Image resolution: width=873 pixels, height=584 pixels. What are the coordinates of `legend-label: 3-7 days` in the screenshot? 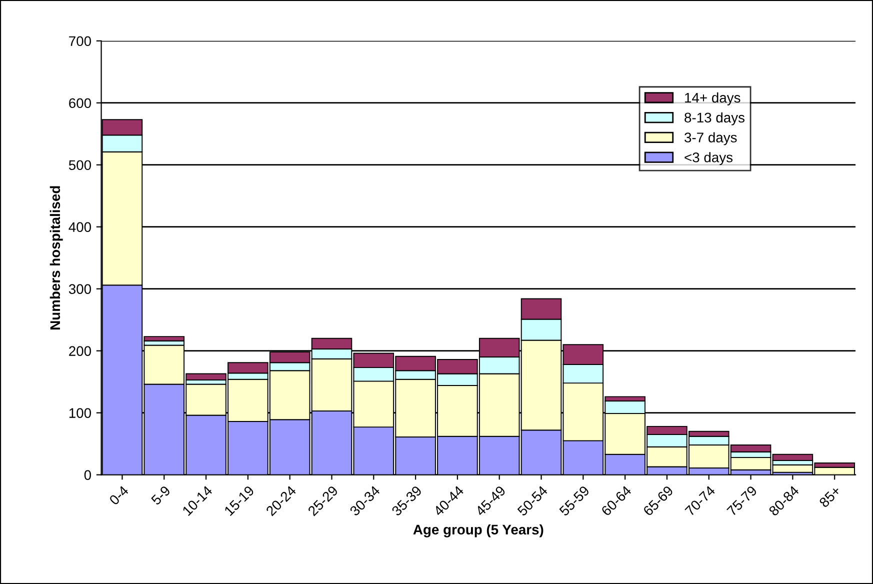 It's located at (710, 139).